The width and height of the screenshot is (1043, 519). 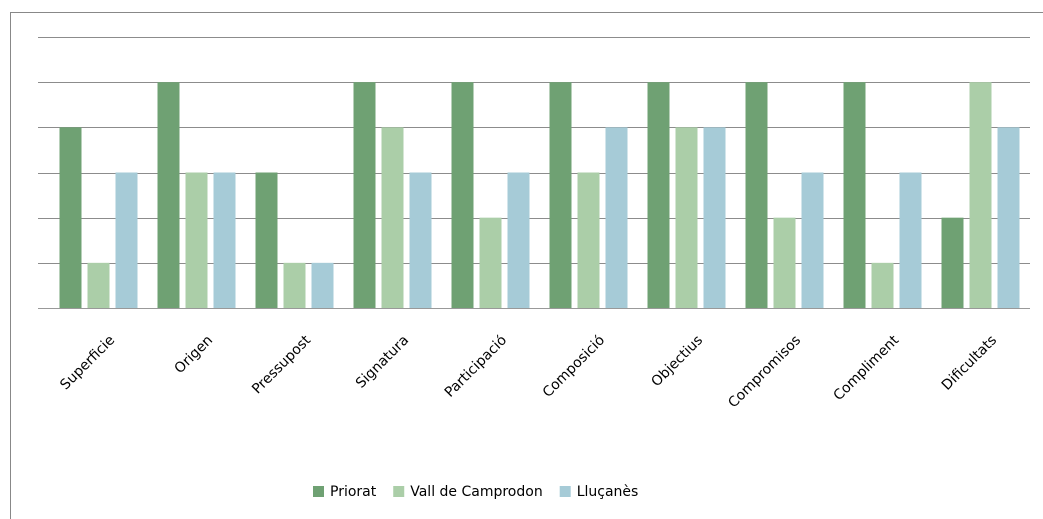 What do you see at coordinates (476, 492) in the screenshot?
I see `legend-label: Vall de Camprodon` at bounding box center [476, 492].